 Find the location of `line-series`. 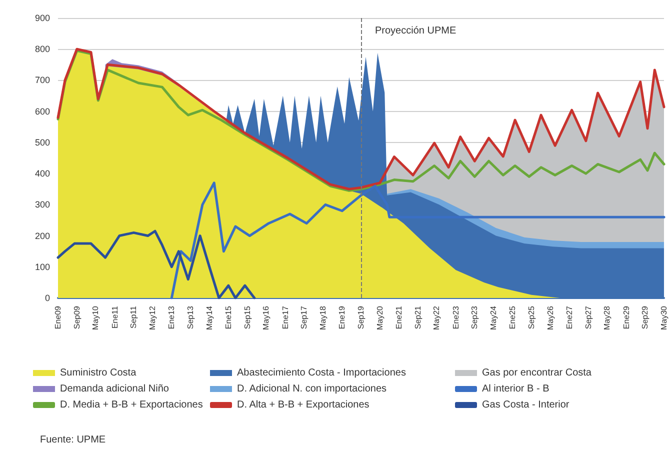

line-series is located at coordinates (156, 265).